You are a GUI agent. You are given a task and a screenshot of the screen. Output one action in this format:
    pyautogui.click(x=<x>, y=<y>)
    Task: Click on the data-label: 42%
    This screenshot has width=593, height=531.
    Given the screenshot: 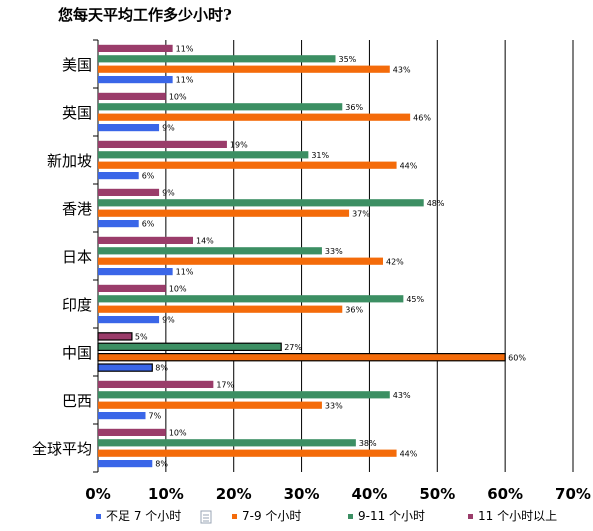 What is the action you would take?
    pyautogui.click(x=395, y=261)
    